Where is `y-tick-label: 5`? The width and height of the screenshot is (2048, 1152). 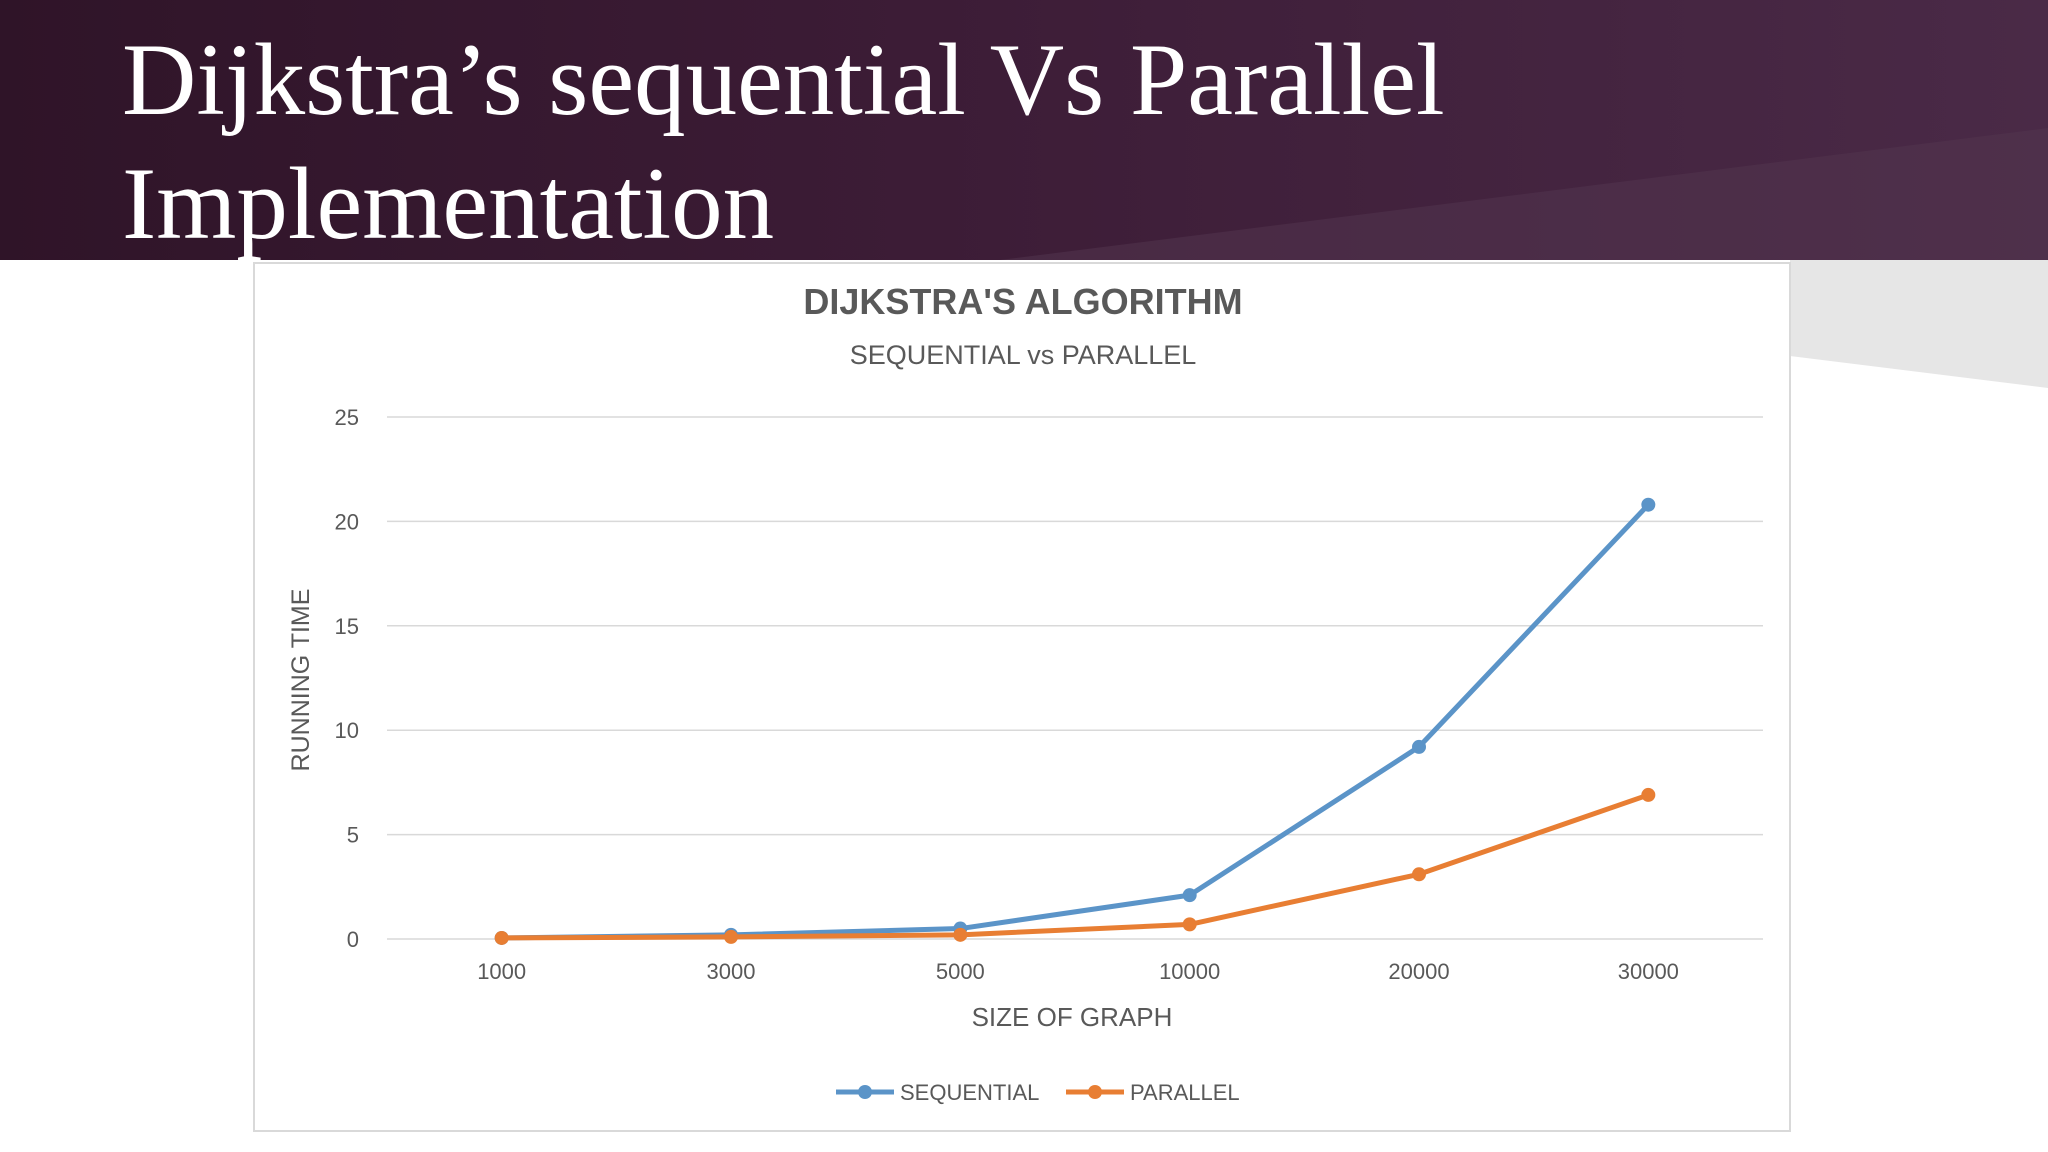 y-tick-label: 5 is located at coordinates (353, 835).